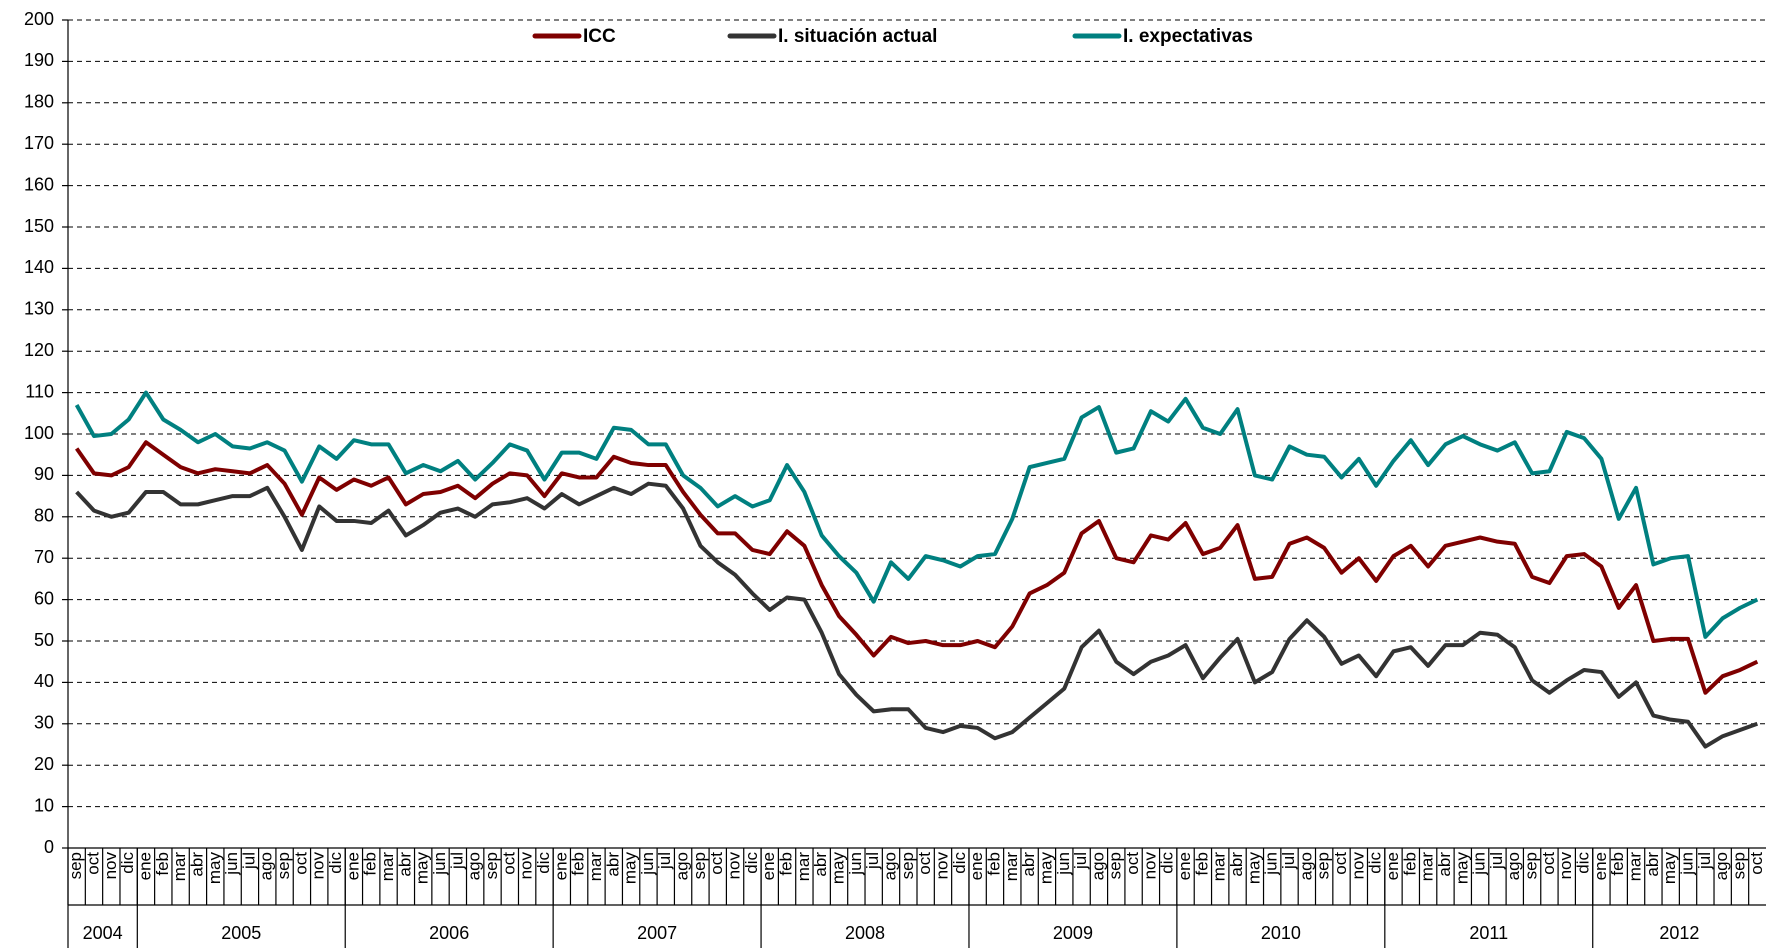 This screenshot has height=948, width=1769. Describe the element at coordinates (44, 516) in the screenshot. I see `y-tick-label: 80` at that location.